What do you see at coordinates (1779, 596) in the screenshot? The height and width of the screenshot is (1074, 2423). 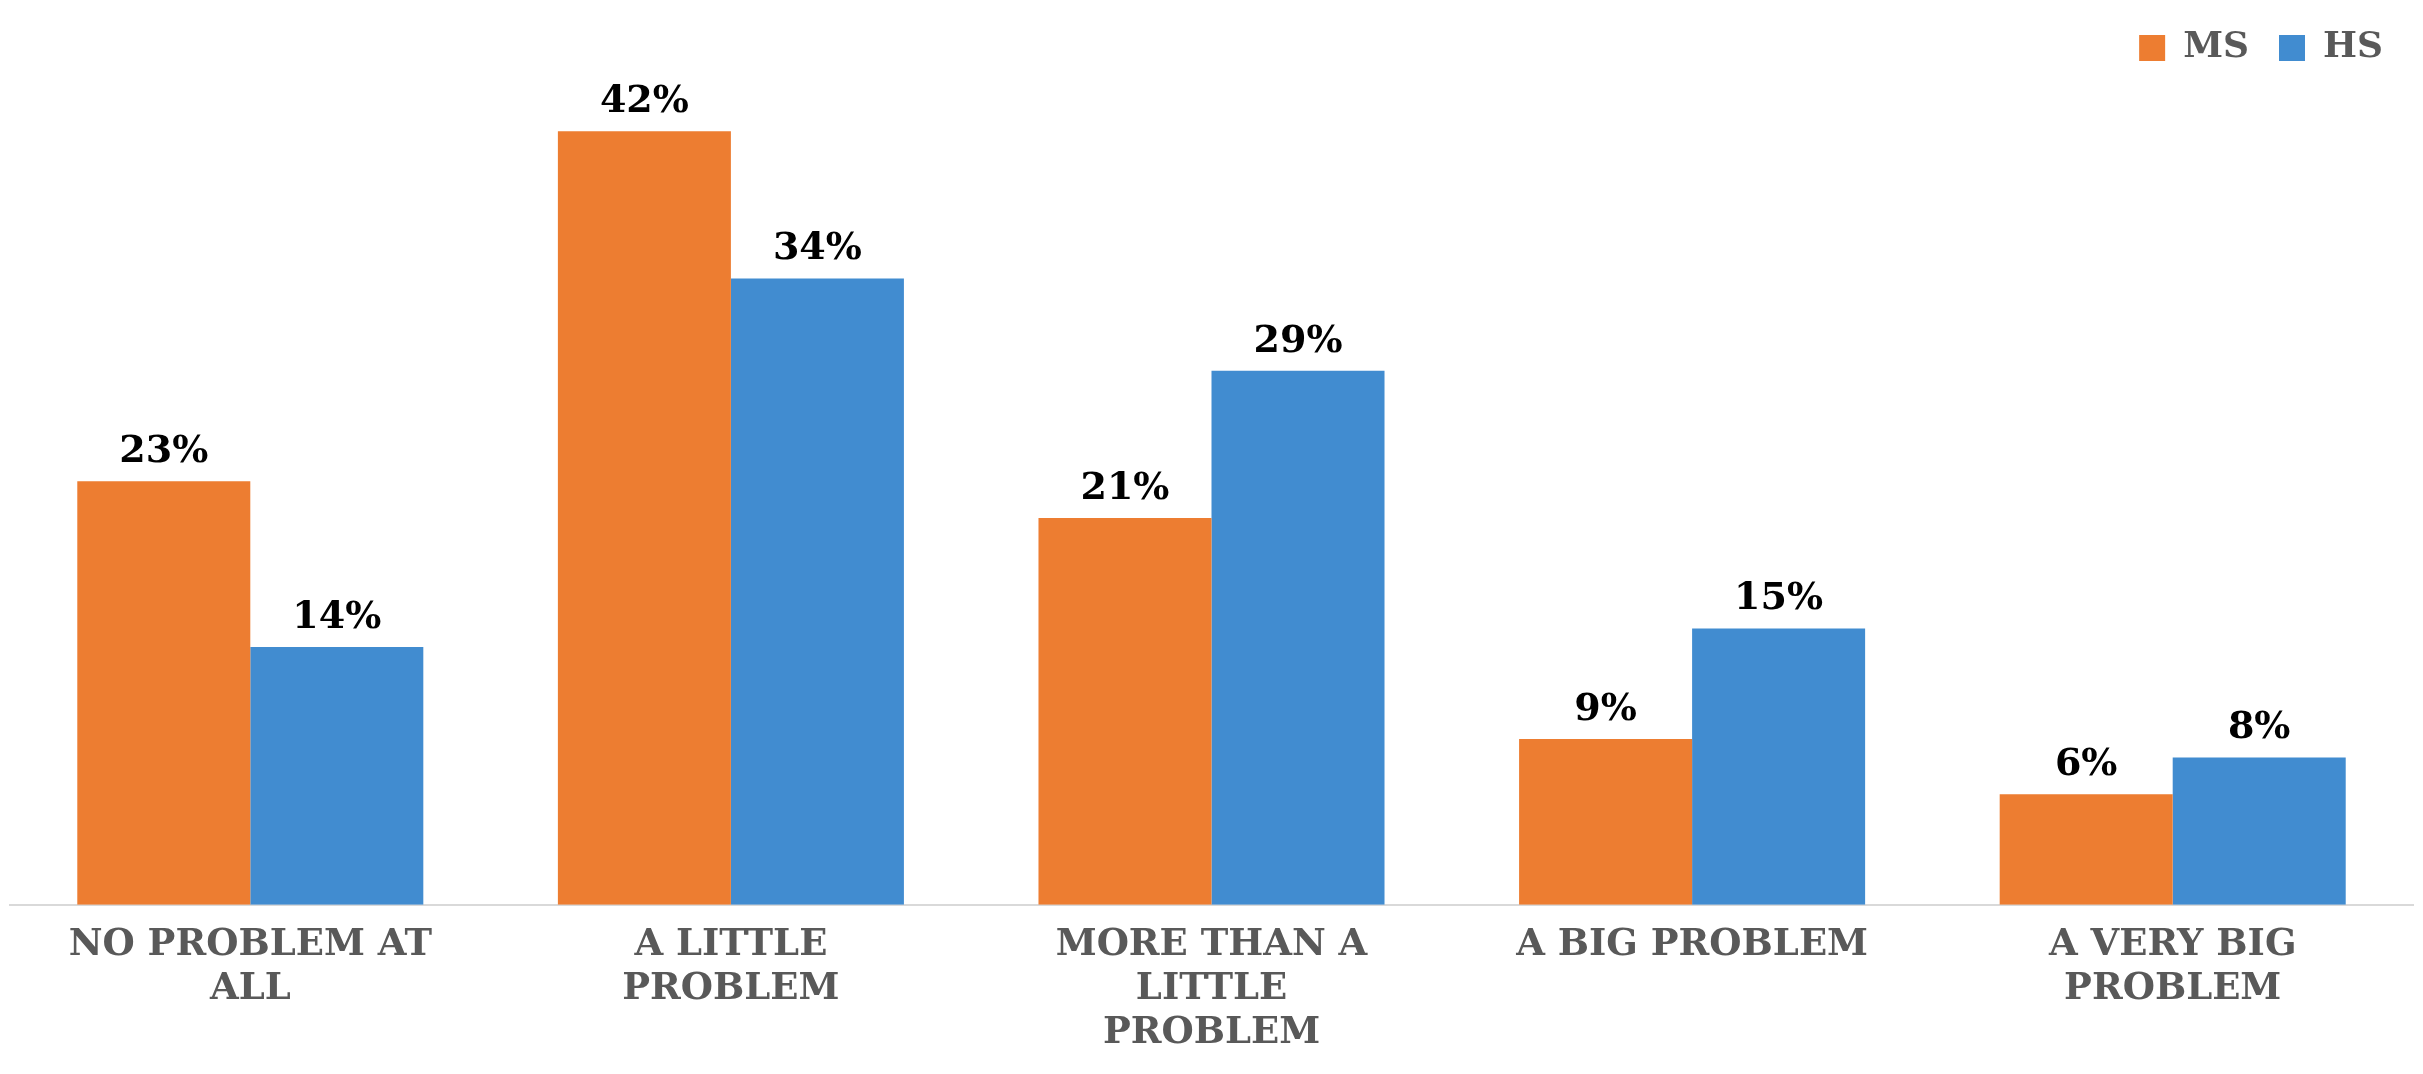 I see `data-label: 15%` at bounding box center [1779, 596].